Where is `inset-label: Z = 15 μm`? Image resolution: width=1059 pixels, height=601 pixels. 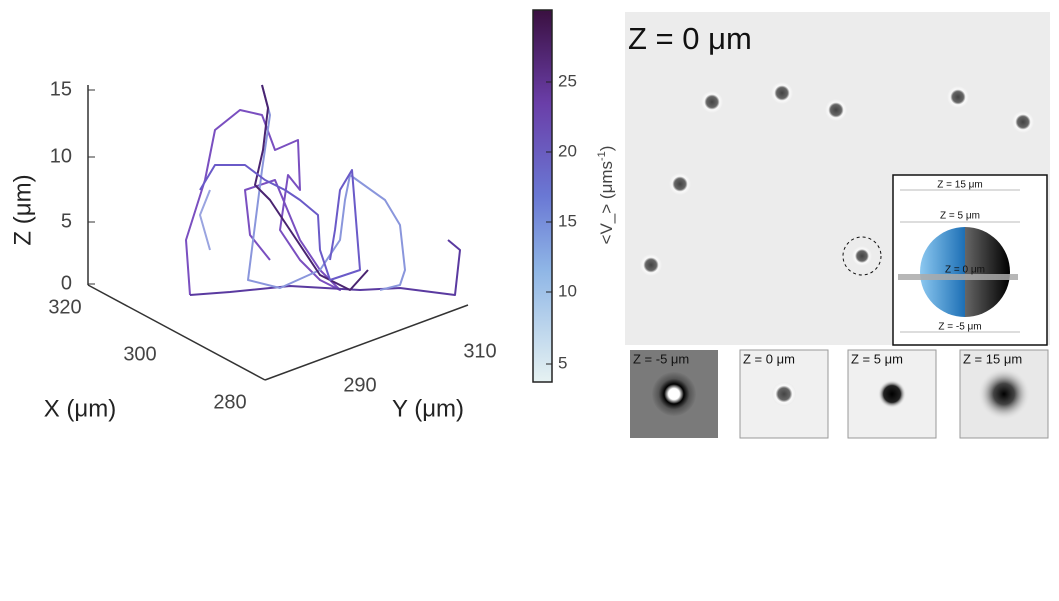 inset-label: Z = 15 μm is located at coordinates (960, 185).